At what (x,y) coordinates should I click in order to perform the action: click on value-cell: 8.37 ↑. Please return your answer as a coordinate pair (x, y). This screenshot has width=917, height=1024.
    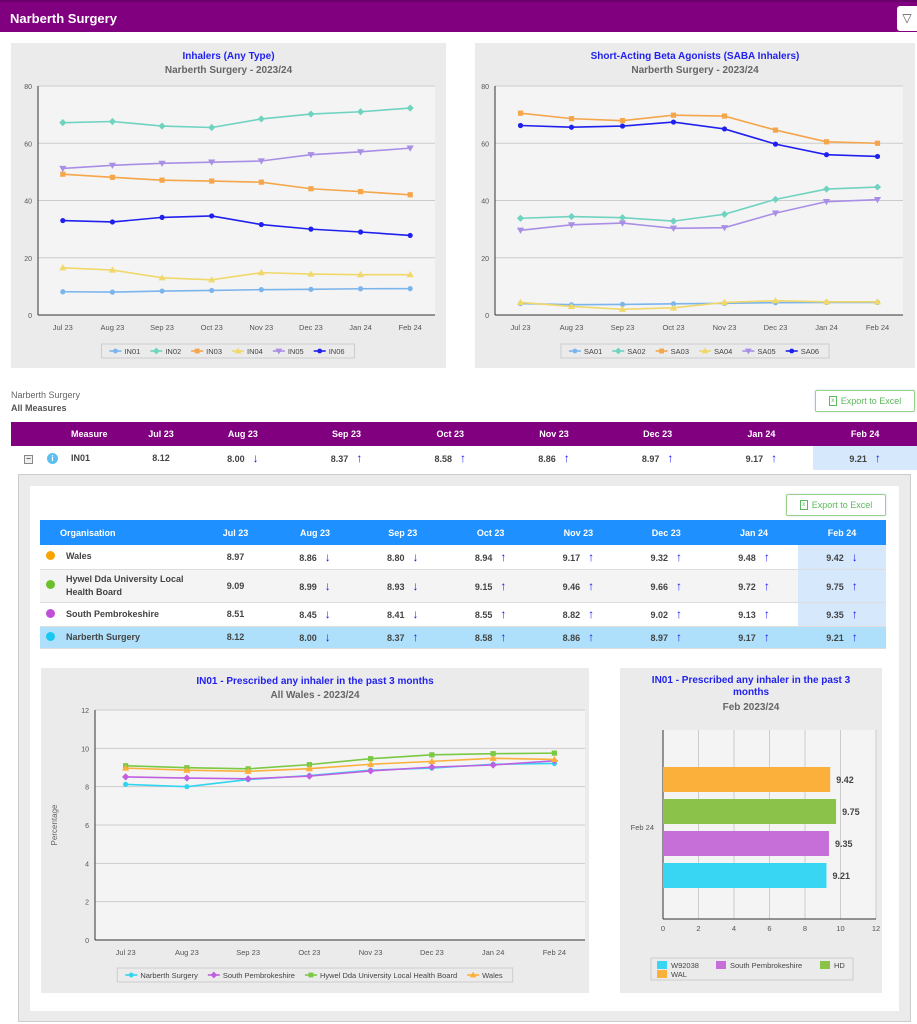
    Looking at the image, I should click on (347, 458).